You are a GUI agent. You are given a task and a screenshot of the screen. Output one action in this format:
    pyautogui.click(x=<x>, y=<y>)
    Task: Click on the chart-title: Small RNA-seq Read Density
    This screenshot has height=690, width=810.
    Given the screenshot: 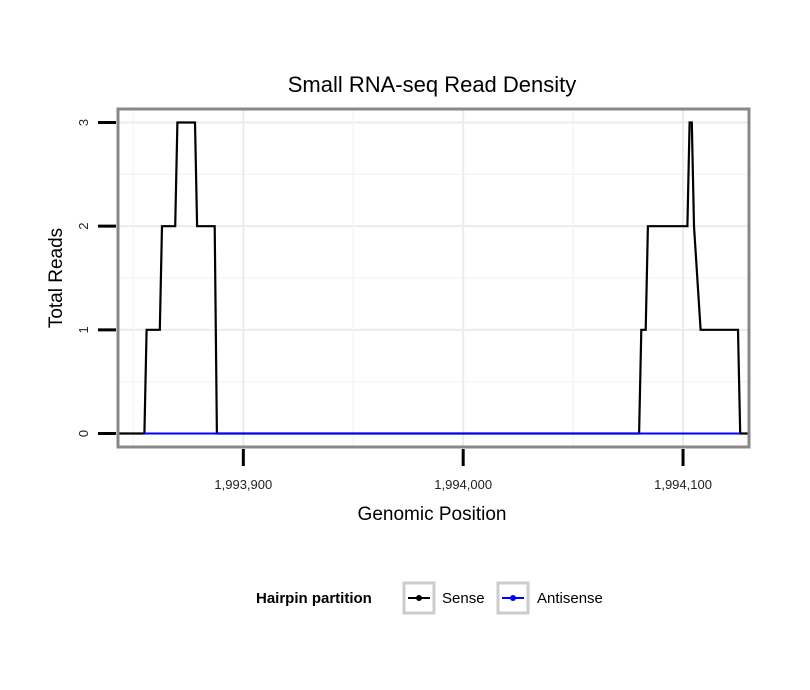 What is the action you would take?
    pyautogui.click(x=432, y=84)
    